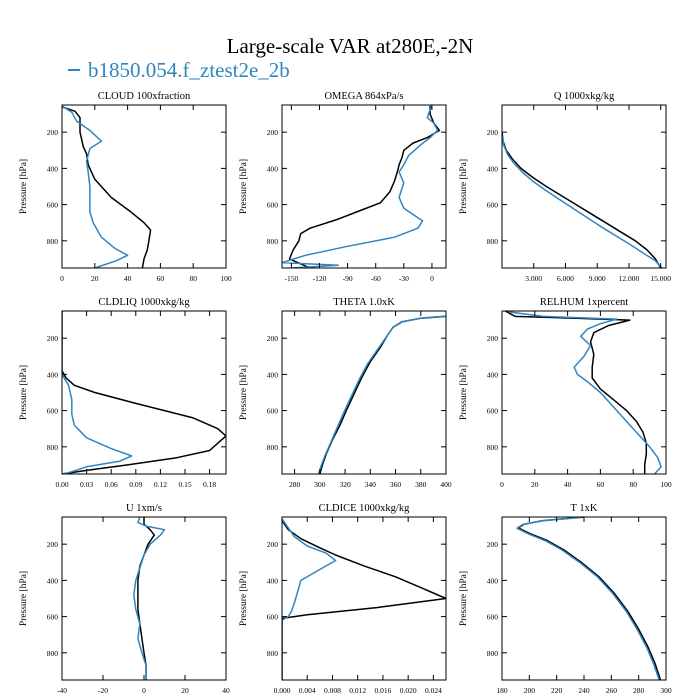  Describe the element at coordinates (601, 484) in the screenshot. I see `x-tick-label: 60` at that location.